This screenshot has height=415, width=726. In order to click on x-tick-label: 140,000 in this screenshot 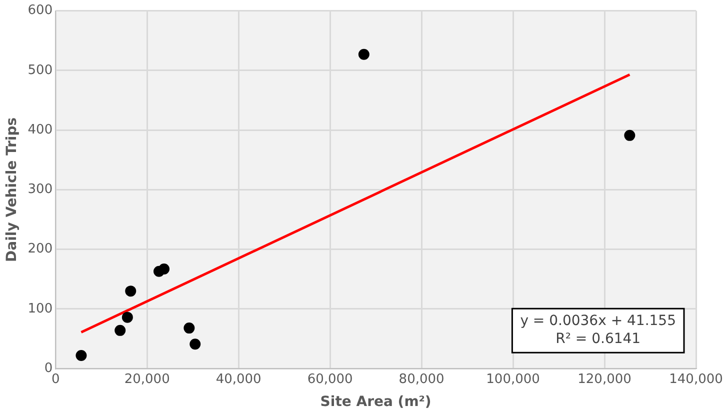, I will do `click(696, 379)`.